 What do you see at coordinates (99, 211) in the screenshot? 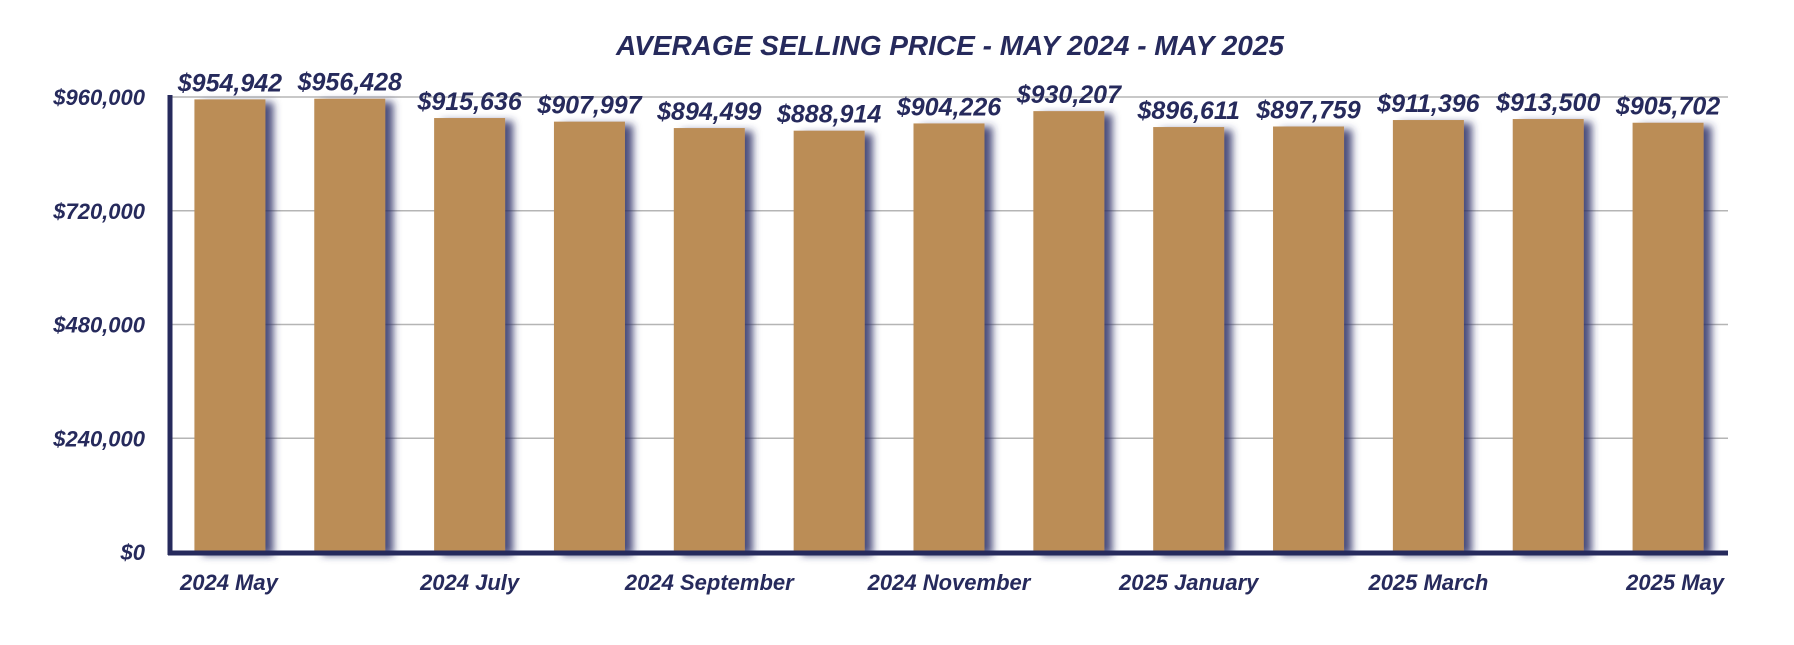
I see `y-tick-label: $720,000` at bounding box center [99, 211].